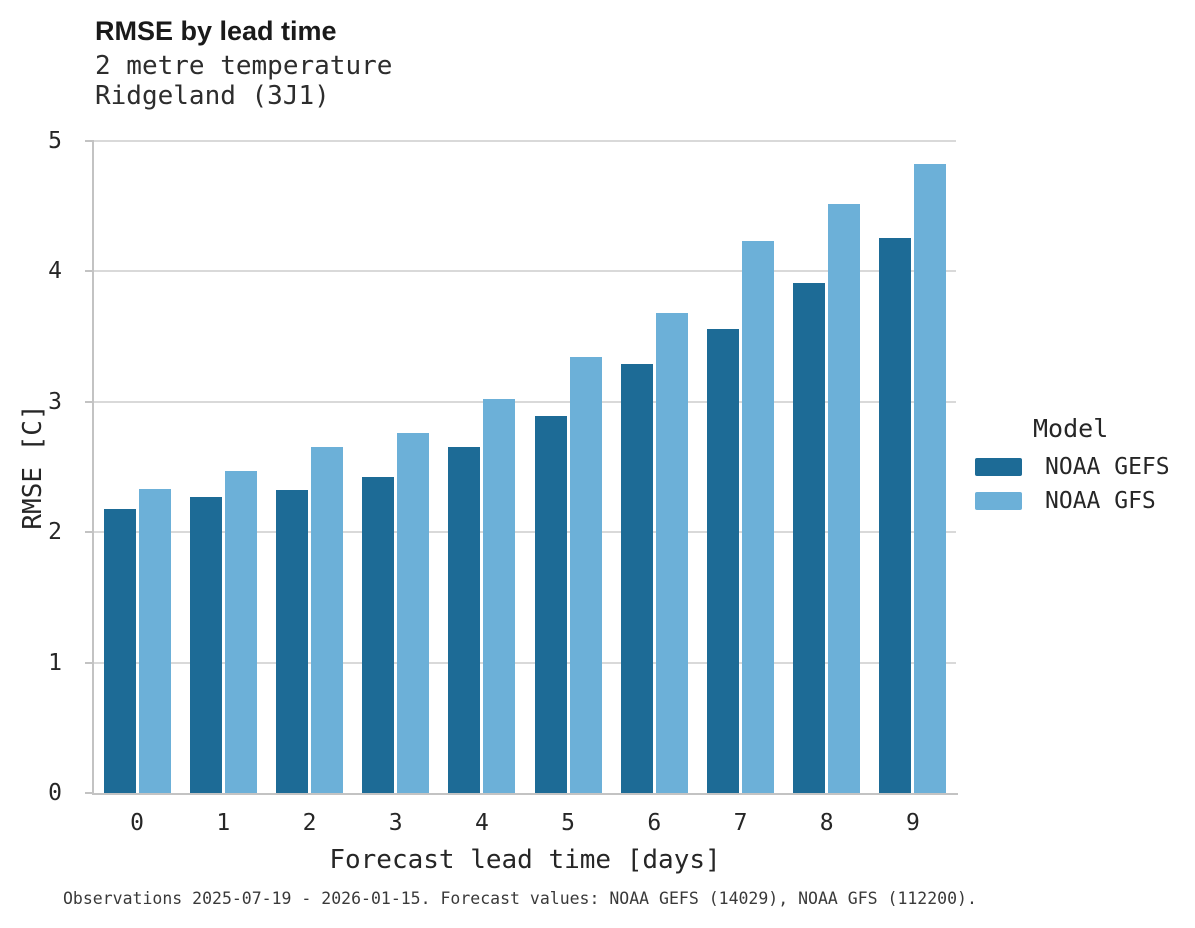  Describe the element at coordinates (1107, 467) in the screenshot. I see `legend-label-noaa-gefs: NOAA GEFS` at that location.